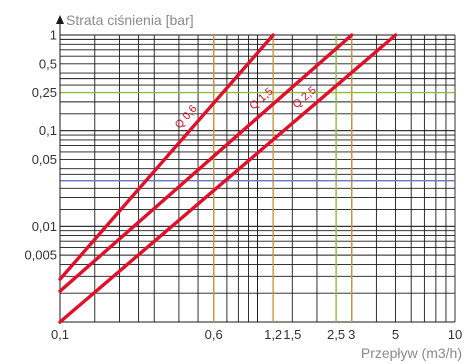  What do you see at coordinates (186, 117) in the screenshot?
I see `series-label-1: Q 0,6` at bounding box center [186, 117].